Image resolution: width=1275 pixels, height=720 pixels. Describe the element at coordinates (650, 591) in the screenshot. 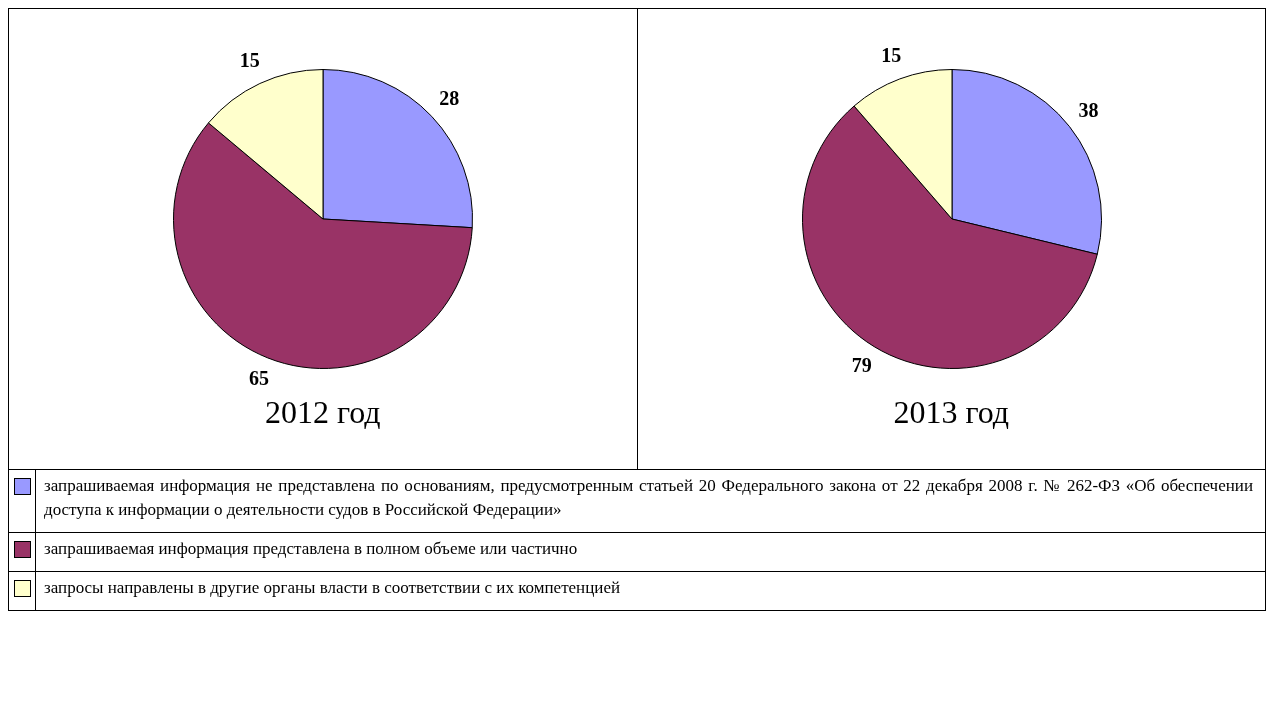

I see `legend-label: запросы направлены в другие органы власти в соответствии с их компетенцией` at that location.